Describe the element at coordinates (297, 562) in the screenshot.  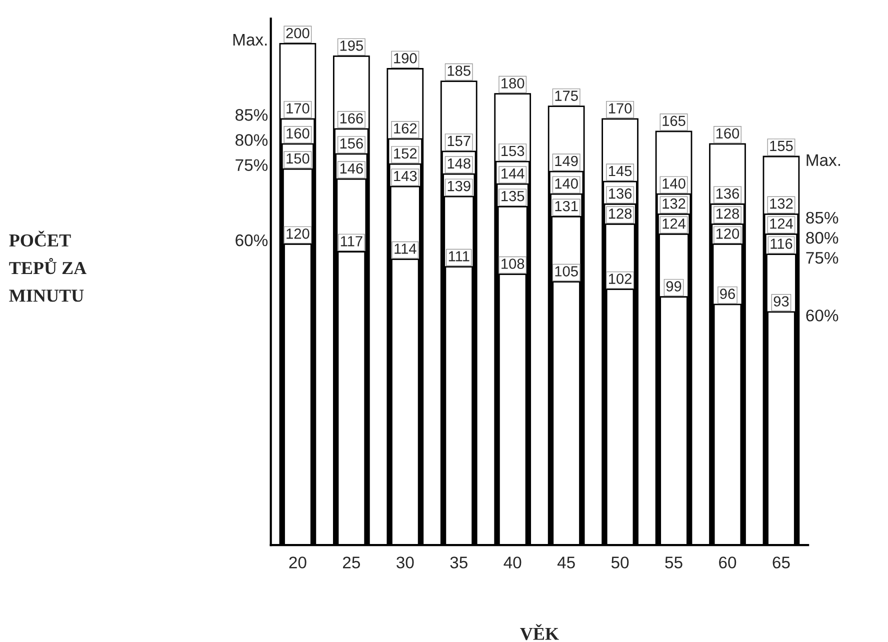
I see `x-tick-label: 20` at that location.